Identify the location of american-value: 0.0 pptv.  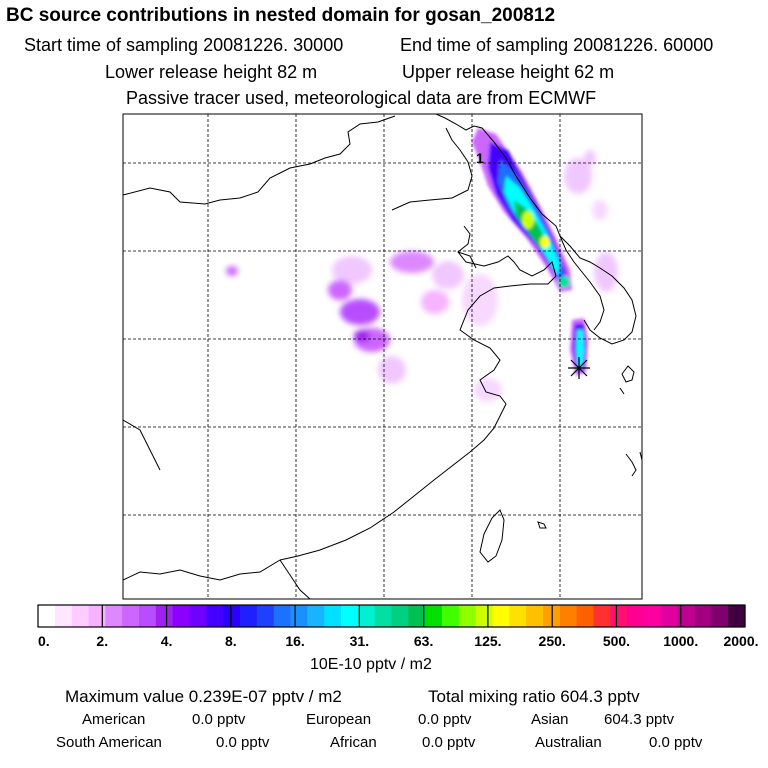
(219, 719).